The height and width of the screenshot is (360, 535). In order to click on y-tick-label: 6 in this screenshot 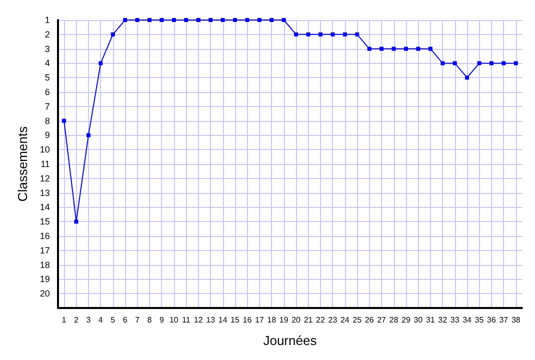, I will do `click(47, 92)`.